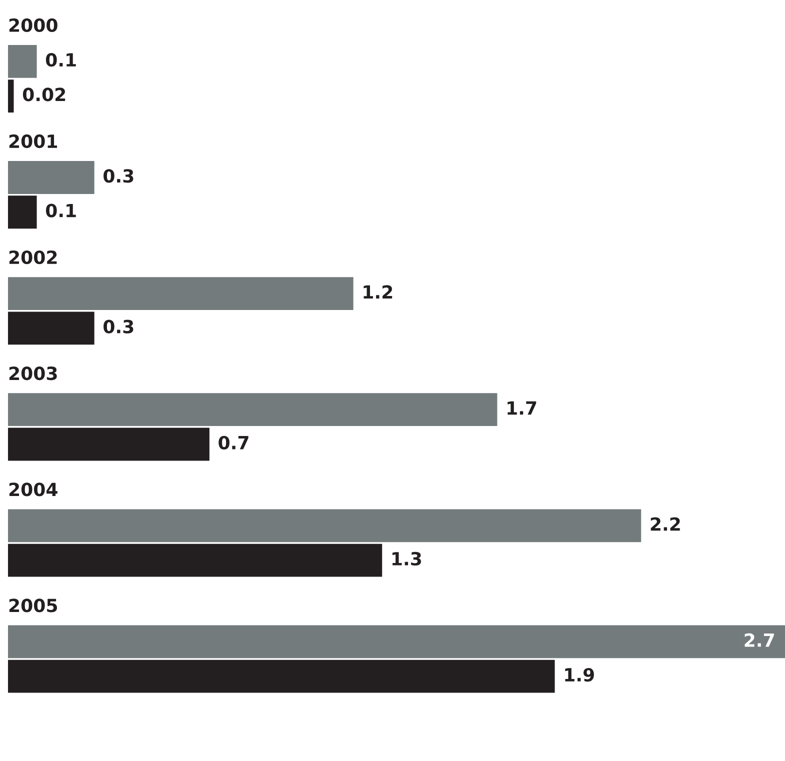 Image resolution: width=785 pixels, height=761 pixels. I want to click on data-label: 1.9, so click(579, 675).